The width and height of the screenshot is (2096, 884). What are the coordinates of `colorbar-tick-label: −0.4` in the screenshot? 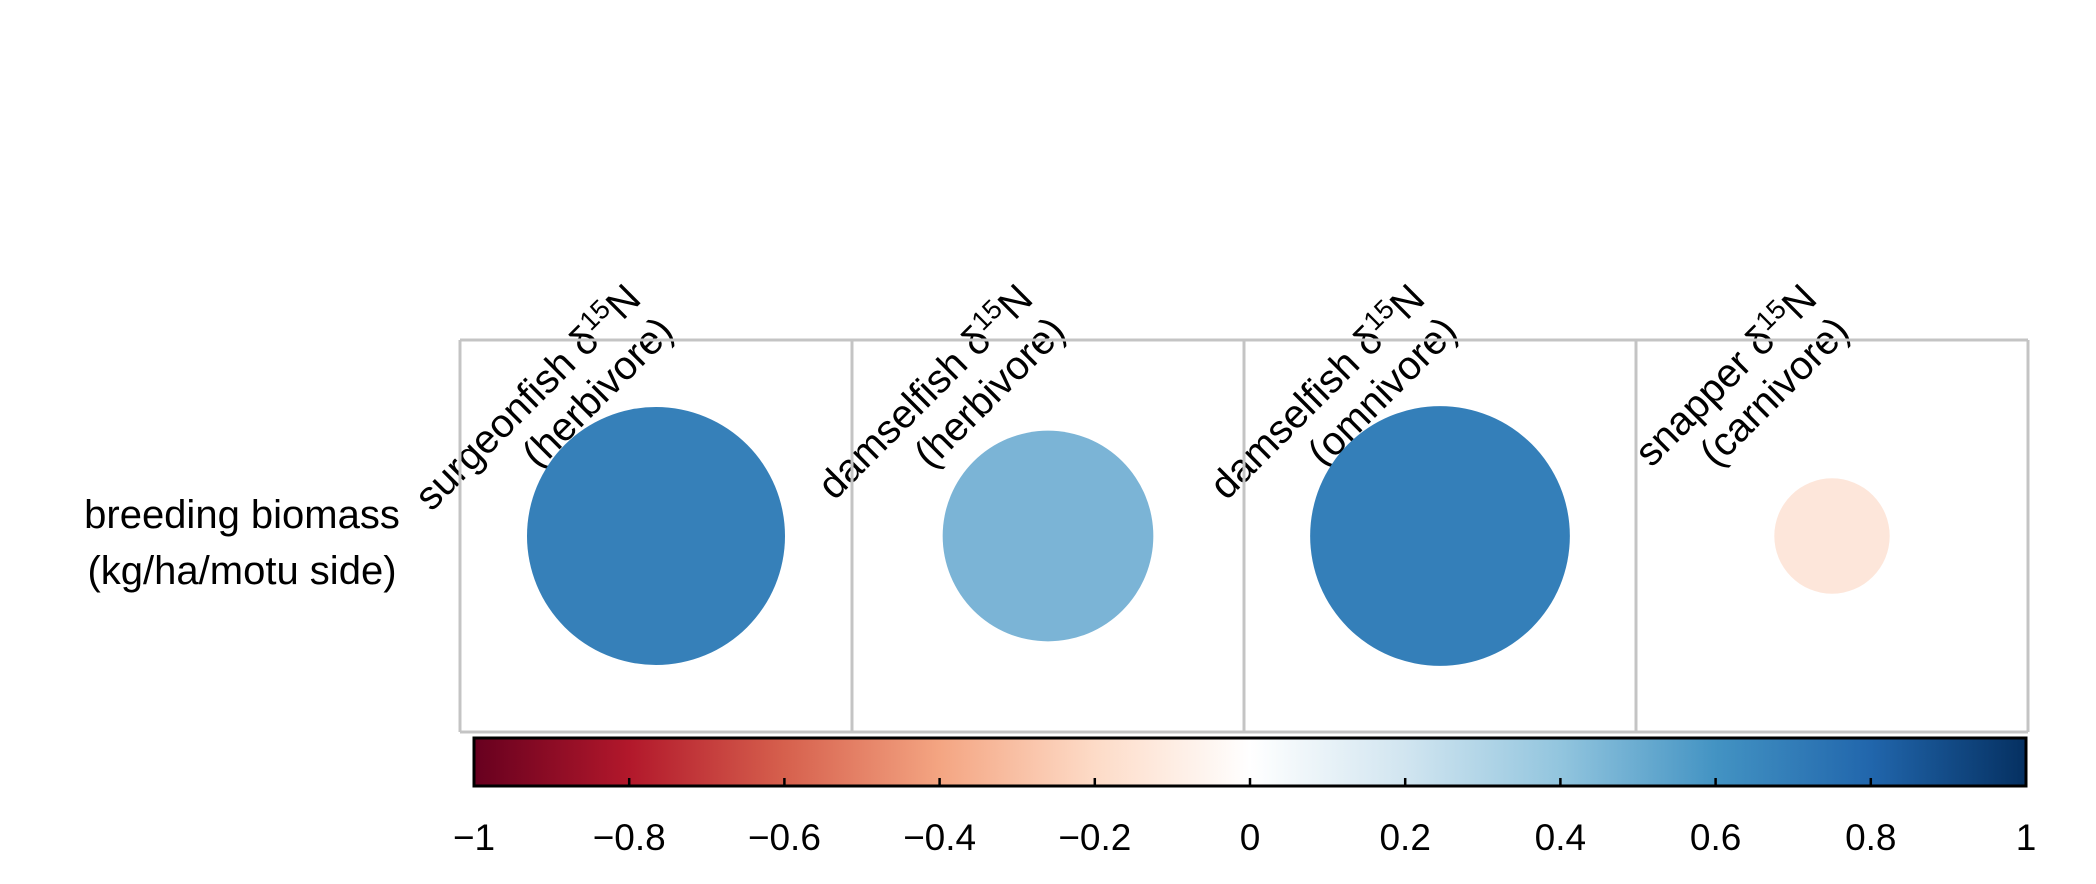 It's located at (939, 837).